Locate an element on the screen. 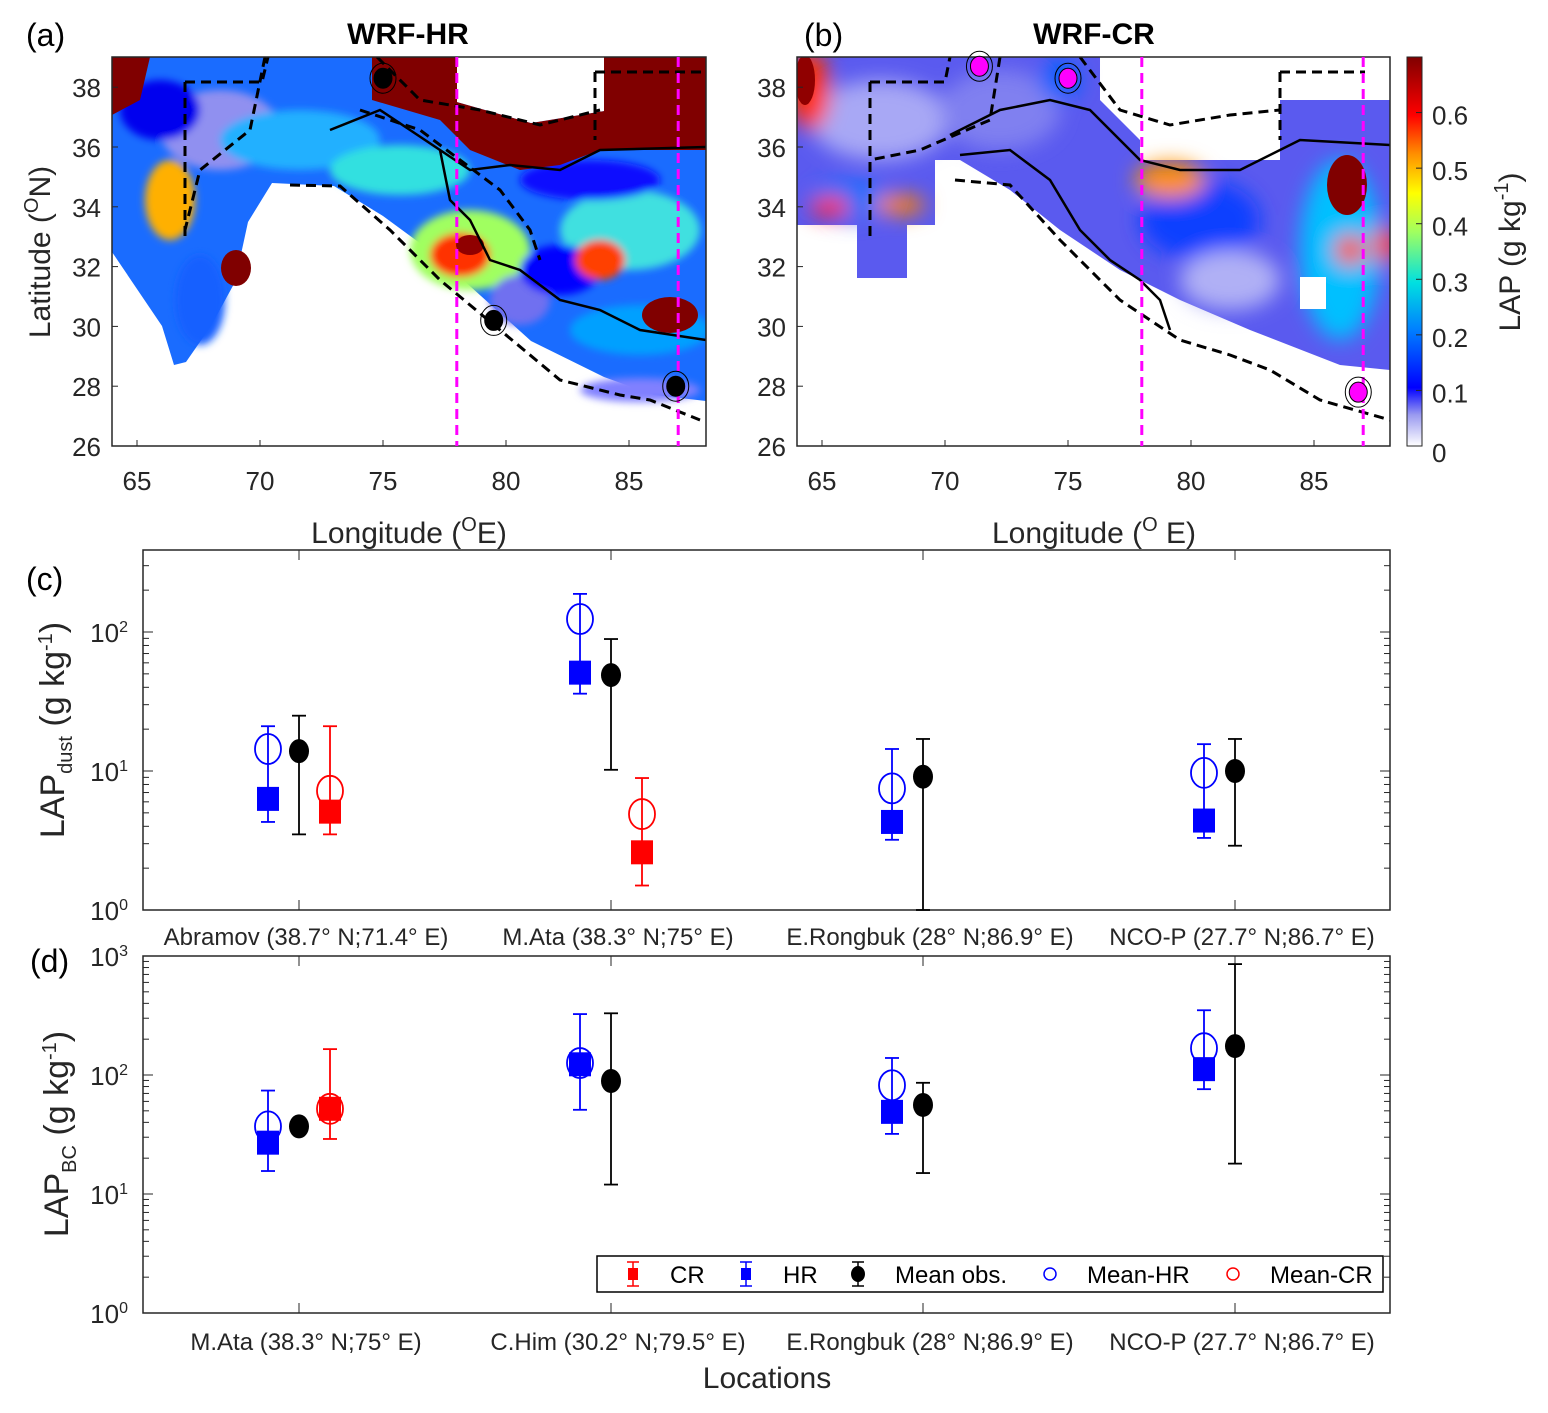 The height and width of the screenshot is (1413, 1548). y-tick-label: 10¹ is located at coordinates (109, 772).